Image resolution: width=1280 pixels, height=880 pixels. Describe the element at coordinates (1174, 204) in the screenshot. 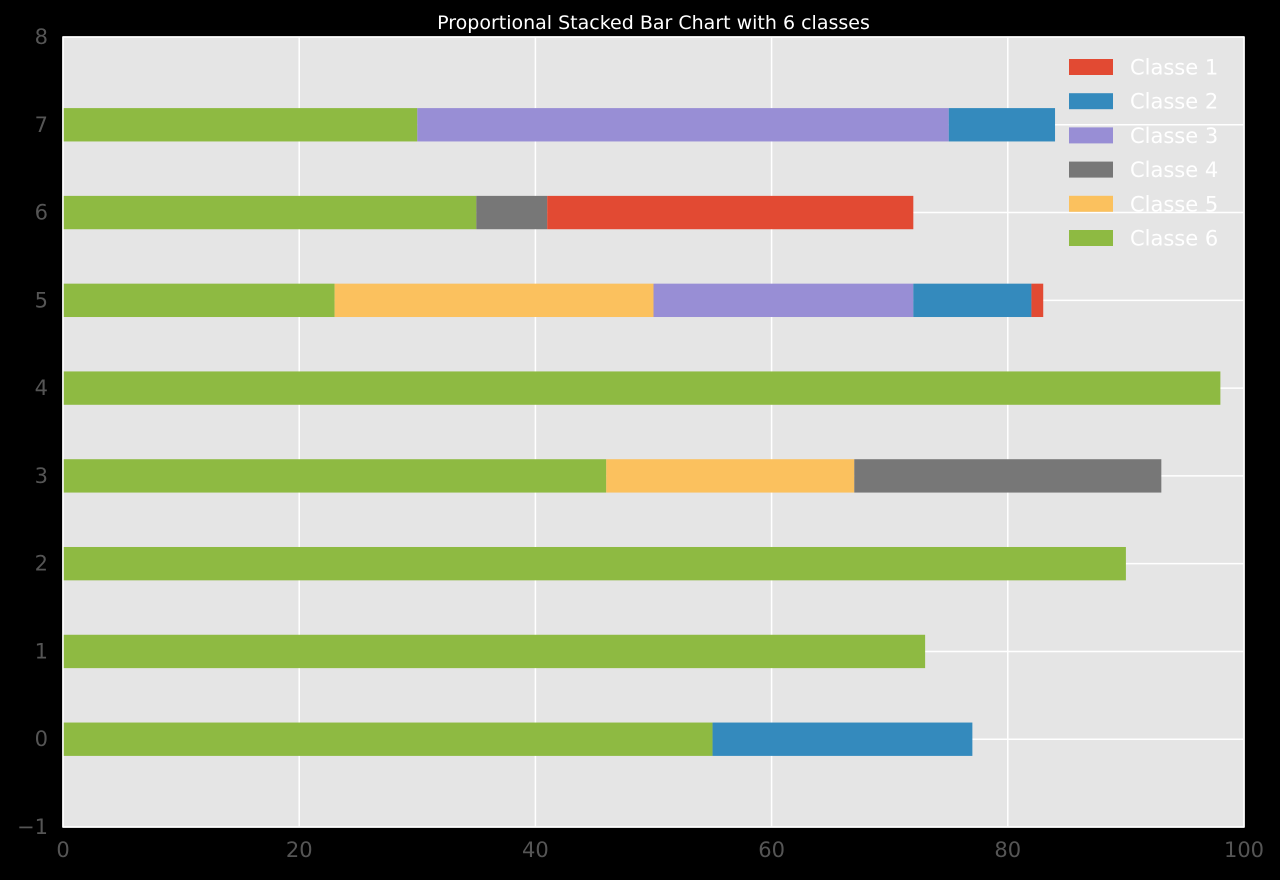

I see `legend-label: Classe 5` at that location.